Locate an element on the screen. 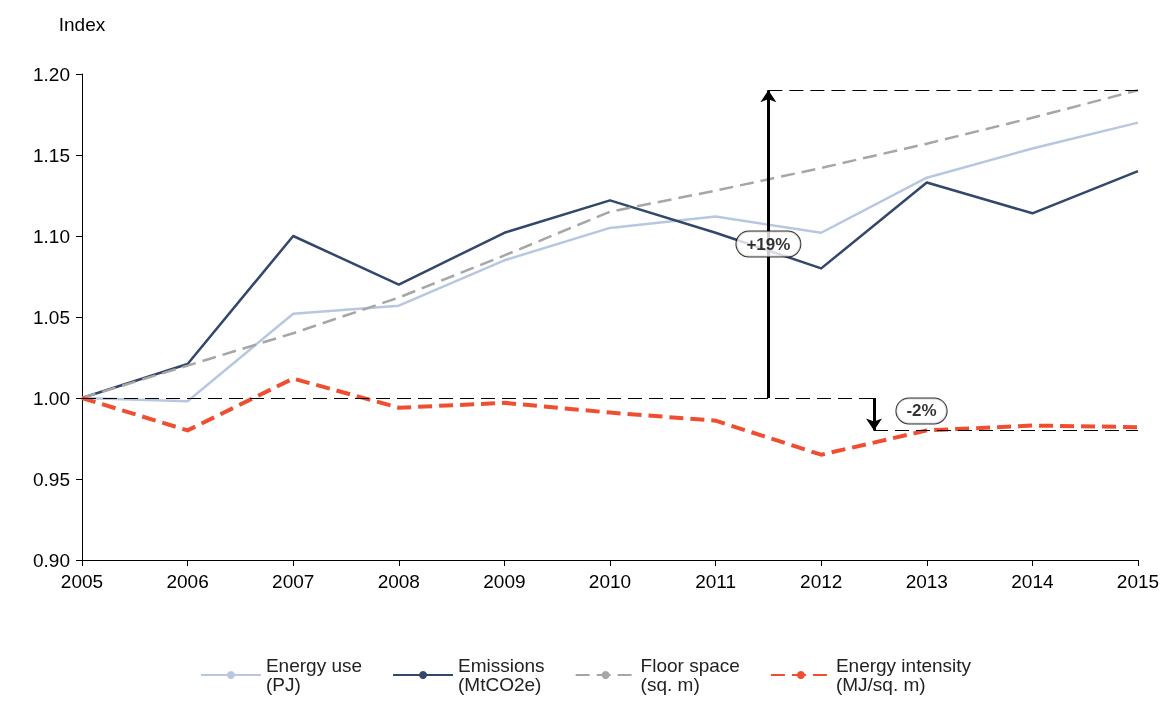  y-axis-title: Index is located at coordinates (82, 24).